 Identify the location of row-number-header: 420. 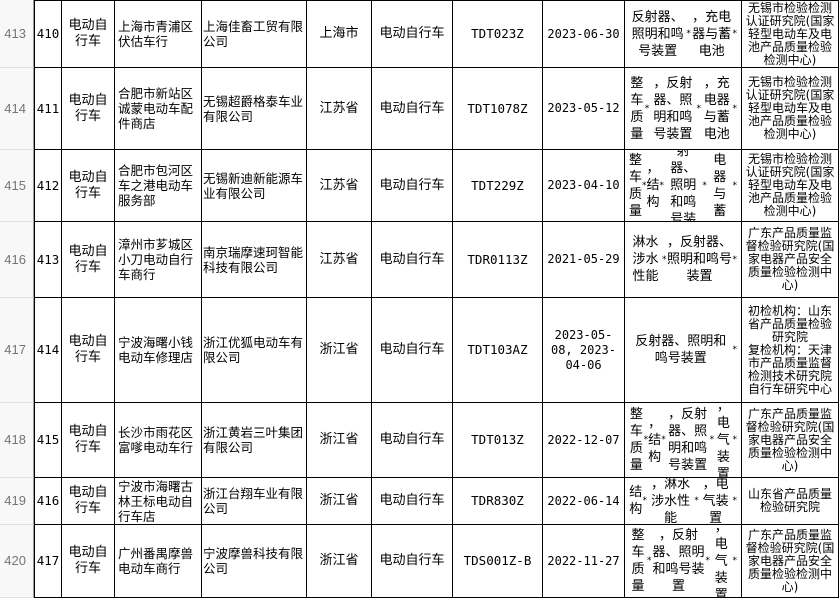
(17, 561).